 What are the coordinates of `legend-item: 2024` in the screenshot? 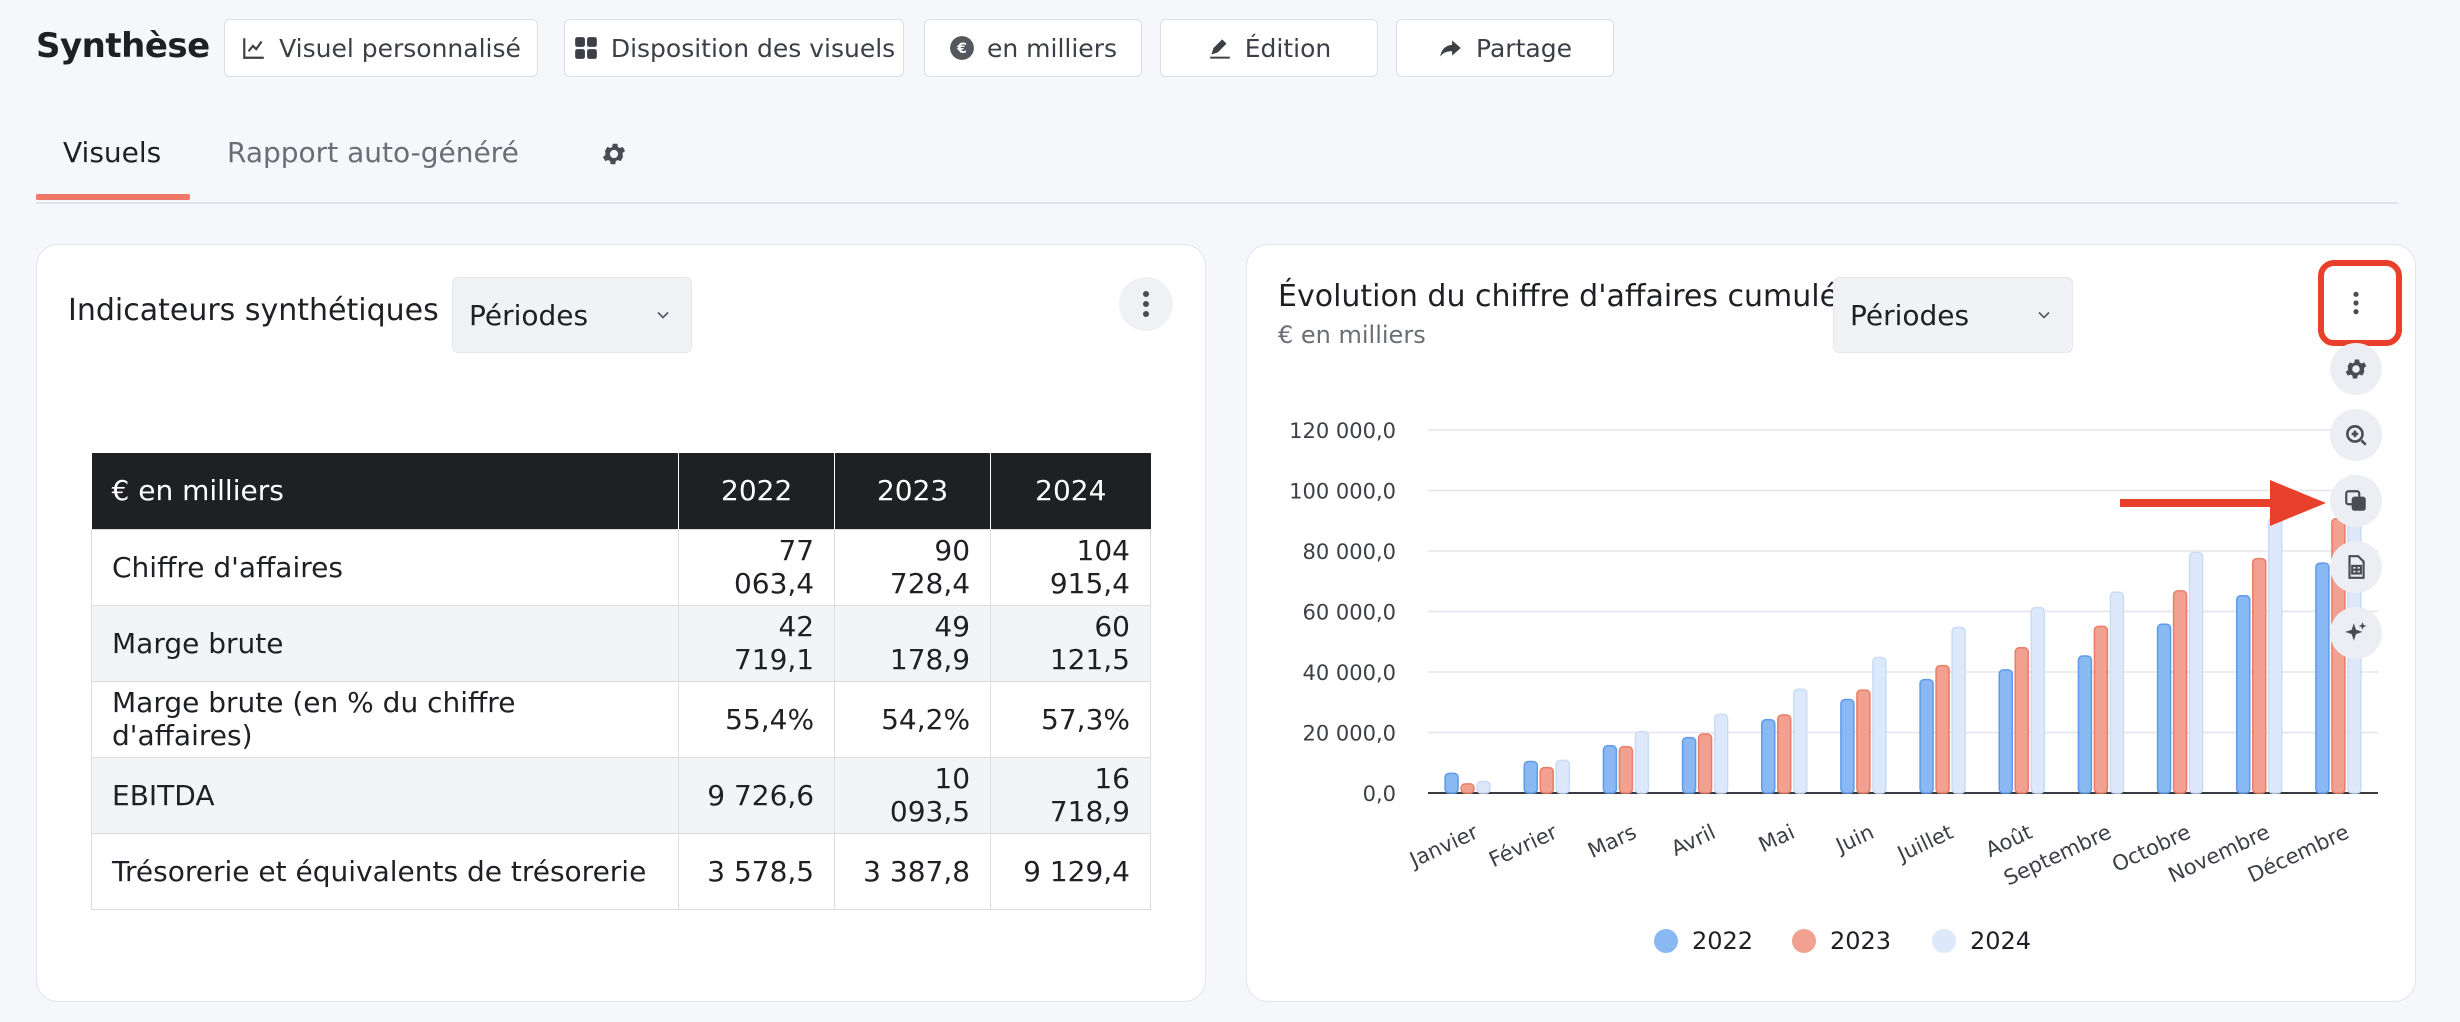 It's located at (1981, 941).